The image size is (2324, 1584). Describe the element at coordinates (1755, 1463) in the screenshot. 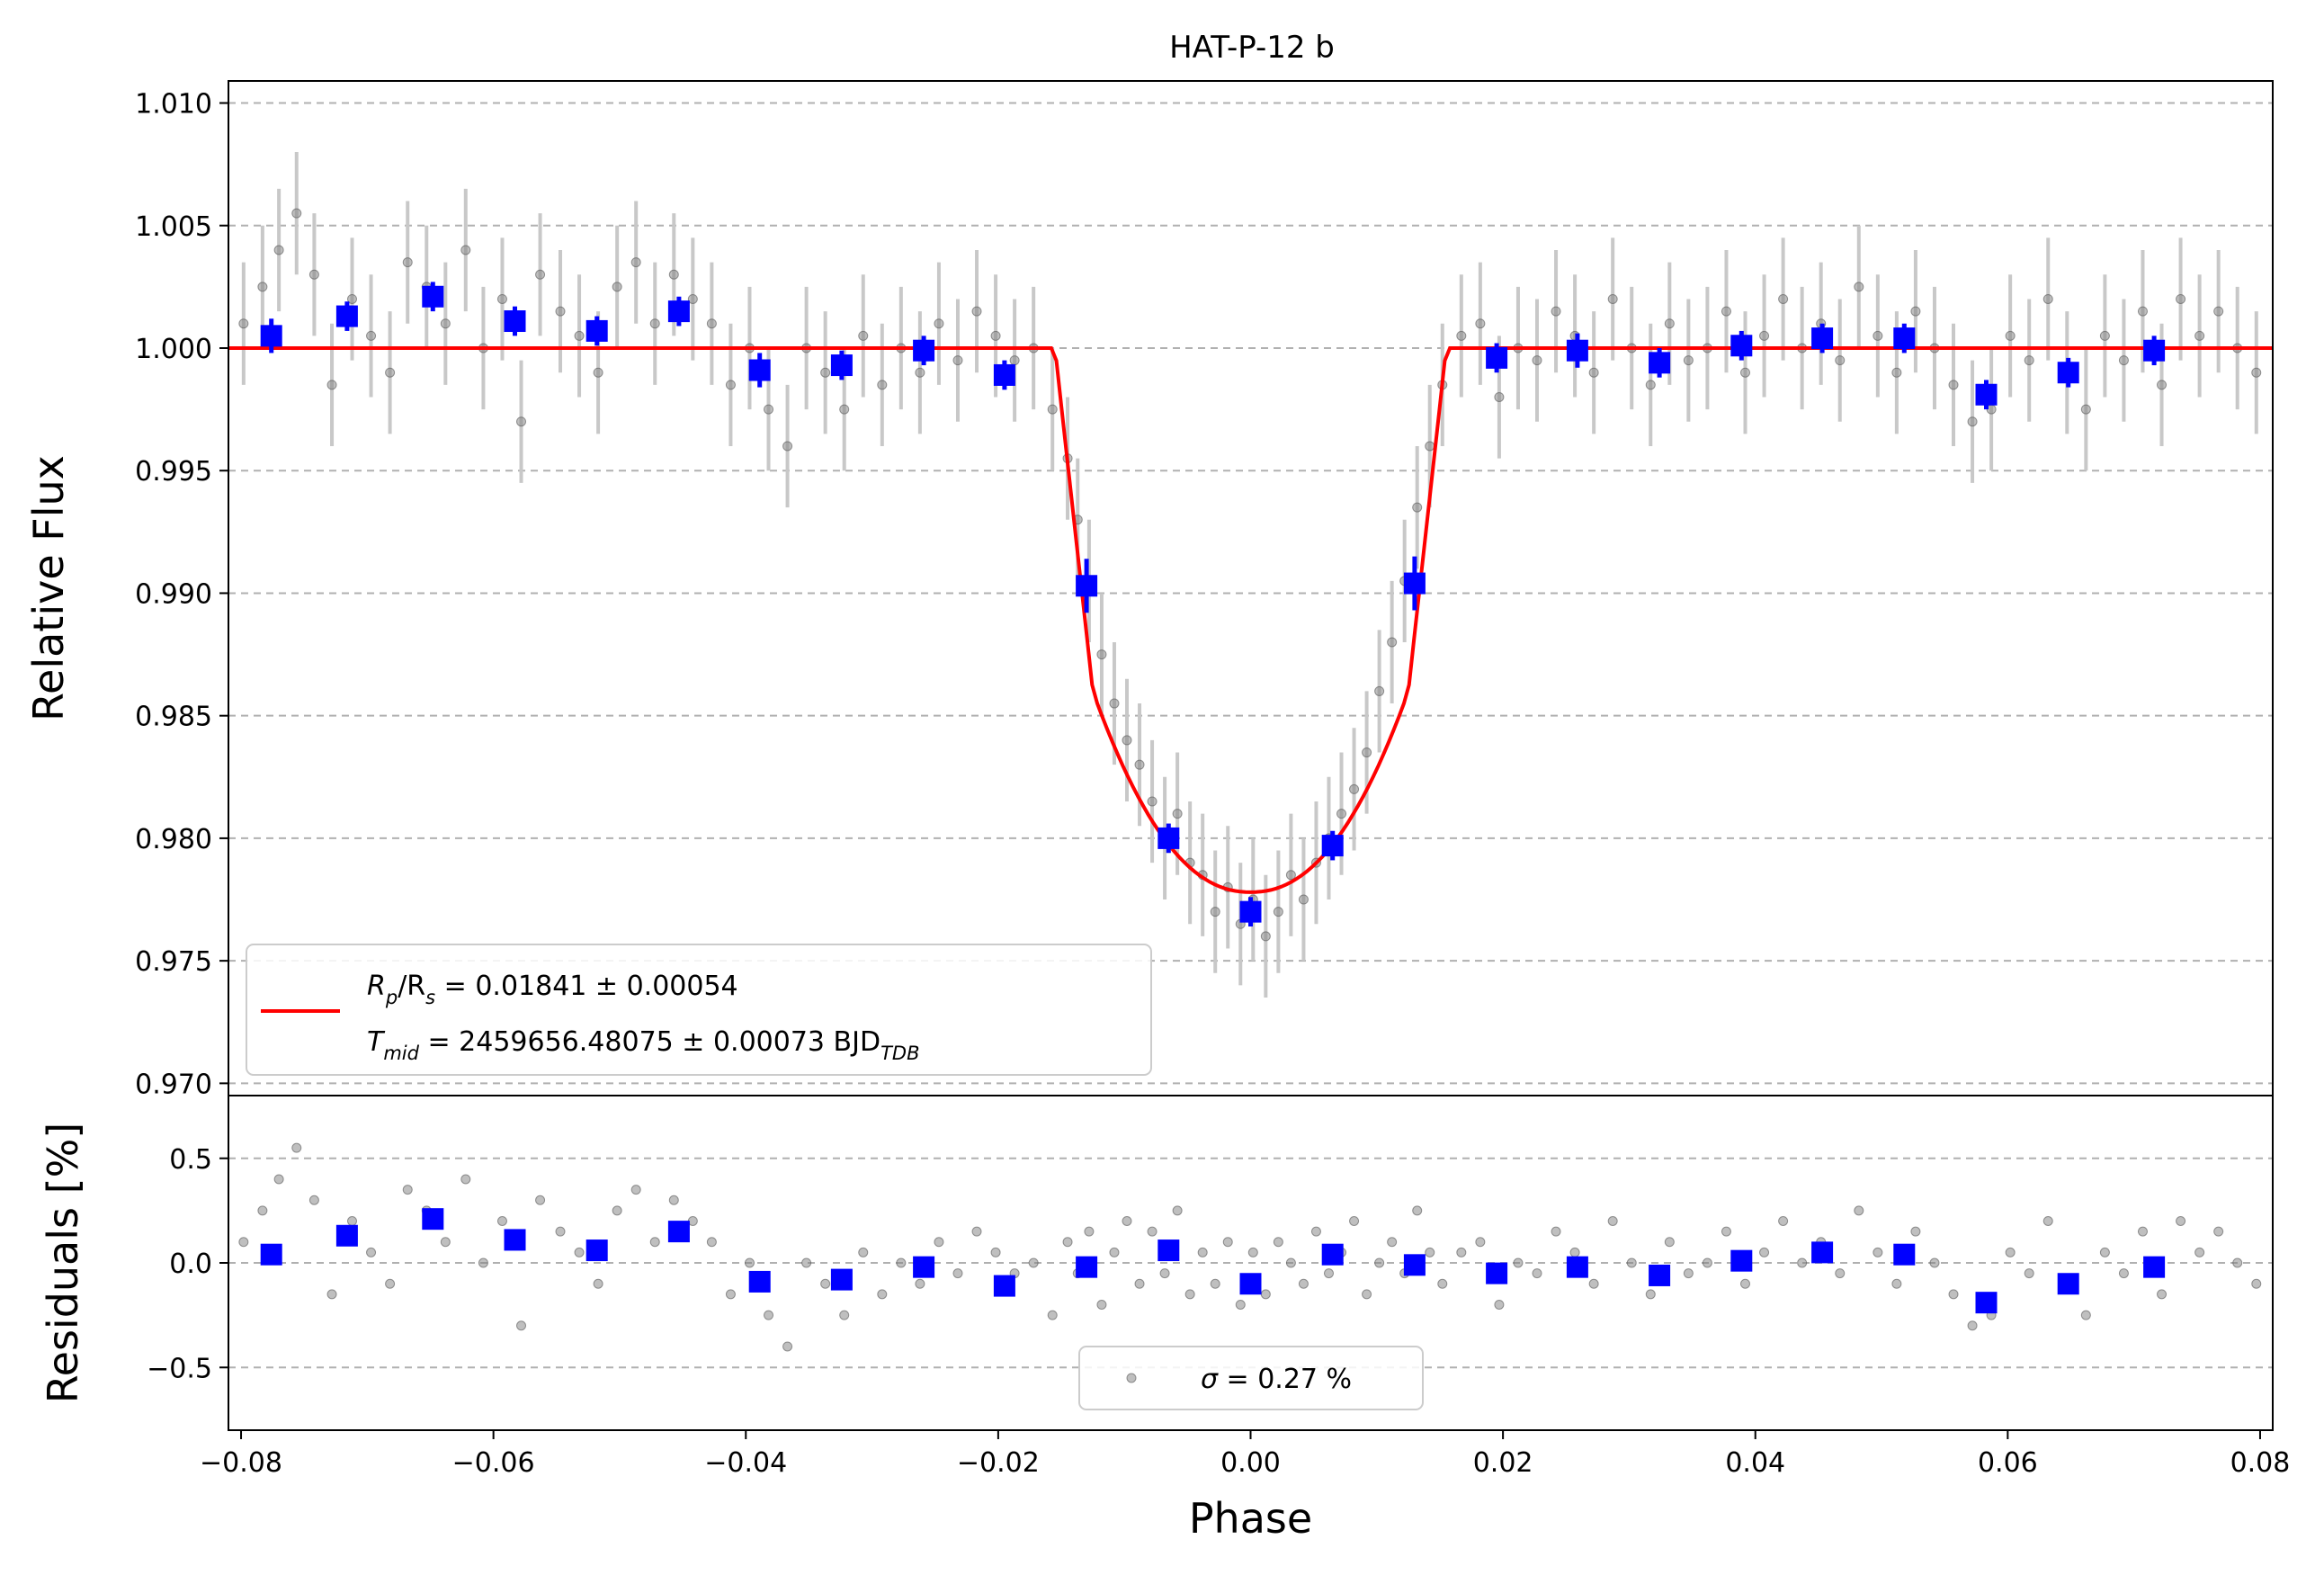

I see `x-tick-label: 0.04` at that location.